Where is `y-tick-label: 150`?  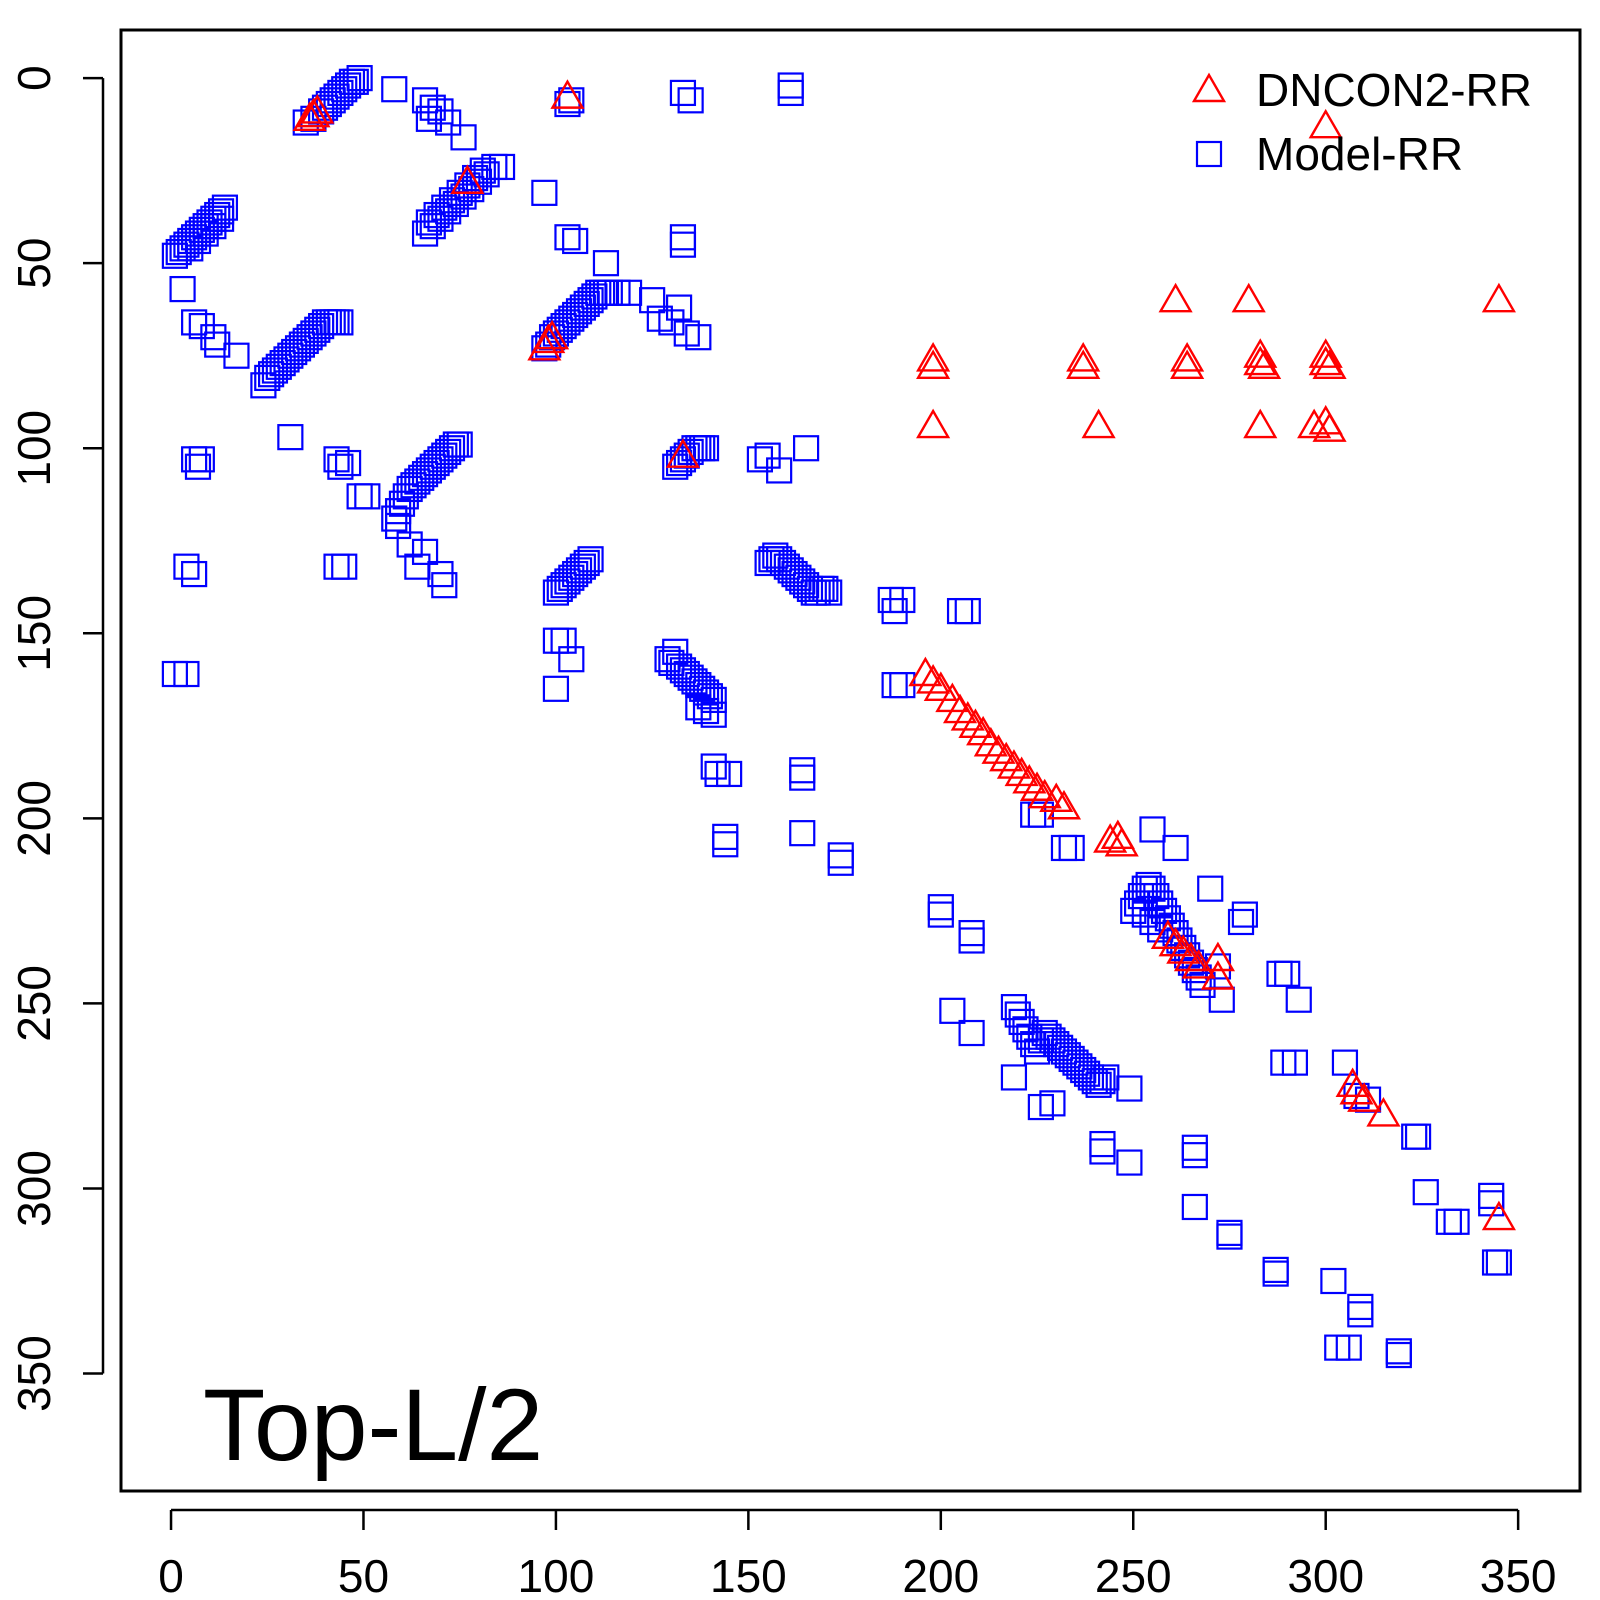
y-tick-label: 150 is located at coordinates (34, 633).